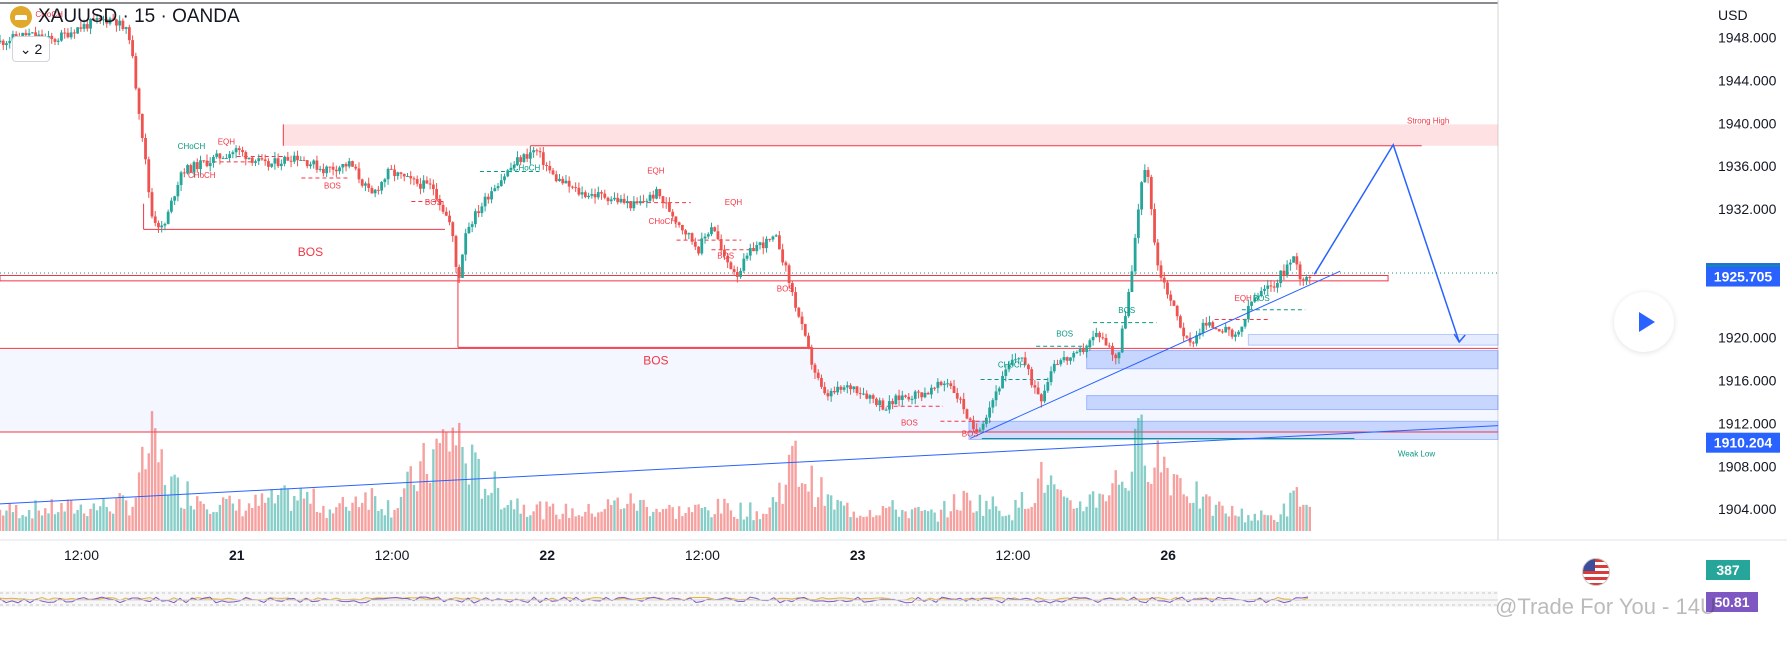 Image resolution: width=1787 pixels, height=651 pixels. I want to click on symbol-header: XAUUSD · 15 · OANDA, so click(125, 17).